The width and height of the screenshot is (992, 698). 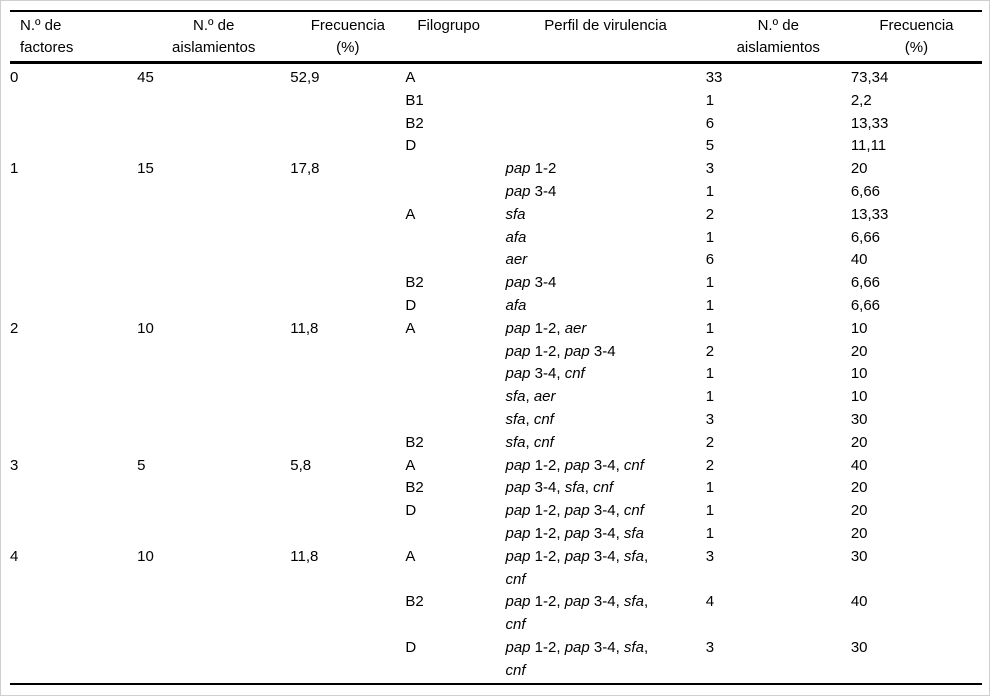 I want to click on table-row: D 5 11,11, so click(x=496, y=146).